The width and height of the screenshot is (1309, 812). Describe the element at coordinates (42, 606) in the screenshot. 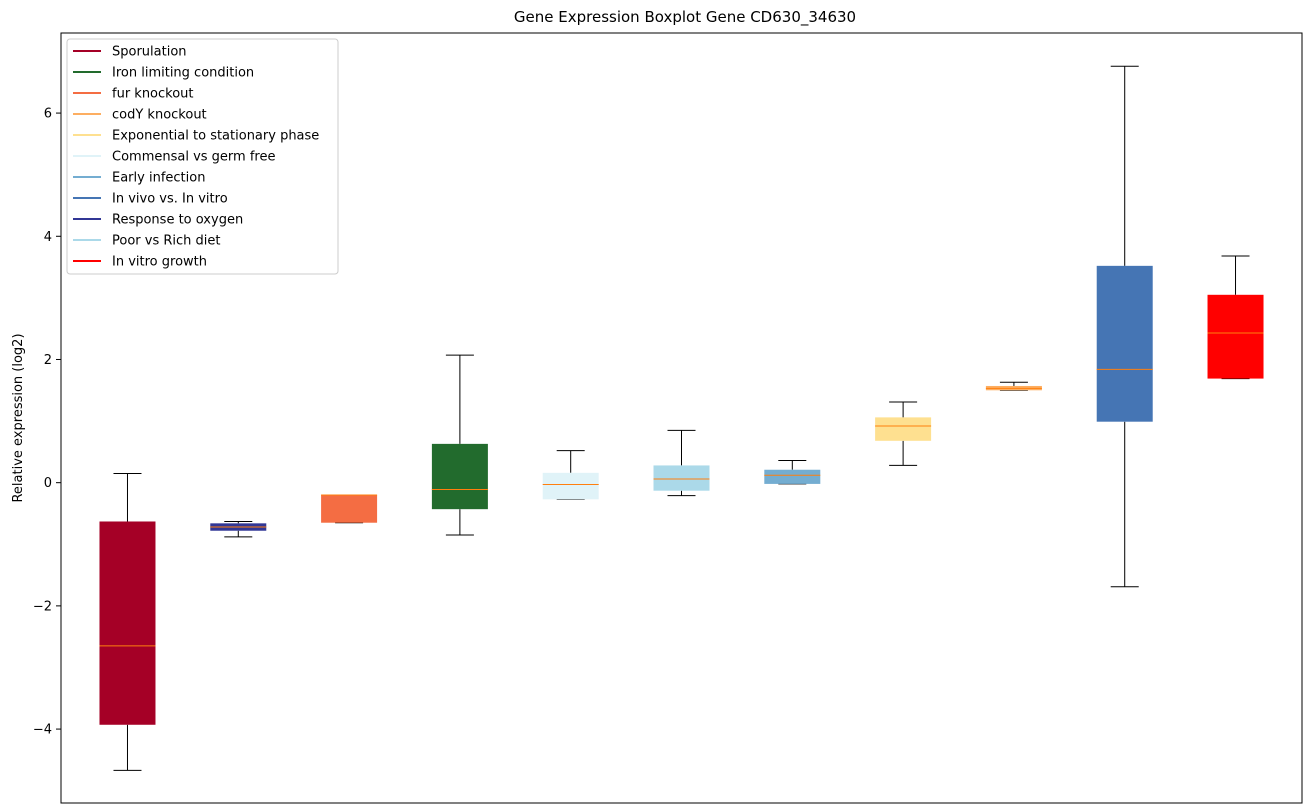

I see `y-tick-label: −2` at that location.